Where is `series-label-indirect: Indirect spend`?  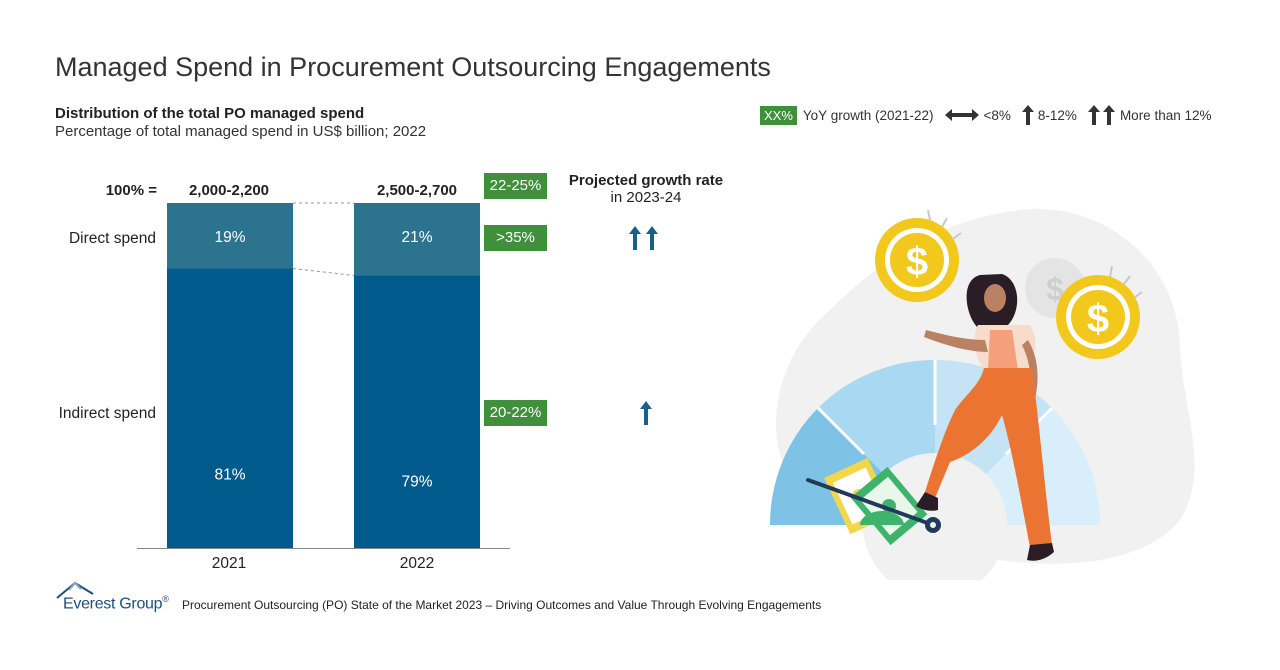
series-label-indirect: Indirect spend is located at coordinates (107, 413).